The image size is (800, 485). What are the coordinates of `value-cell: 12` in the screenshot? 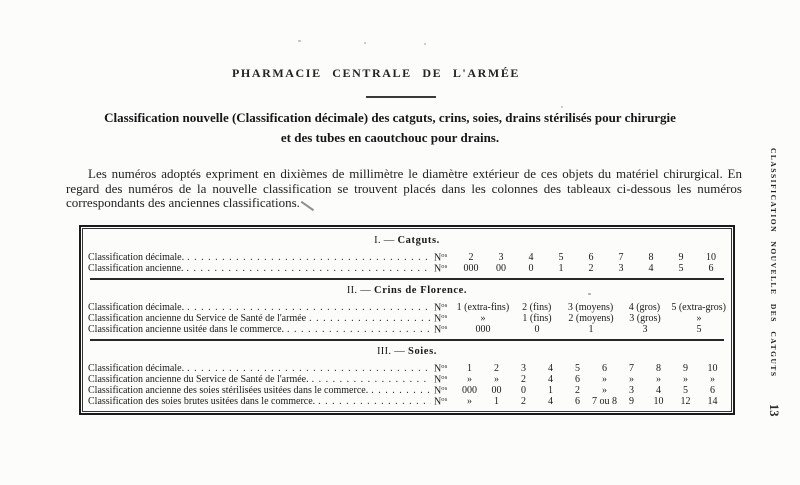 It's located at (685, 402).